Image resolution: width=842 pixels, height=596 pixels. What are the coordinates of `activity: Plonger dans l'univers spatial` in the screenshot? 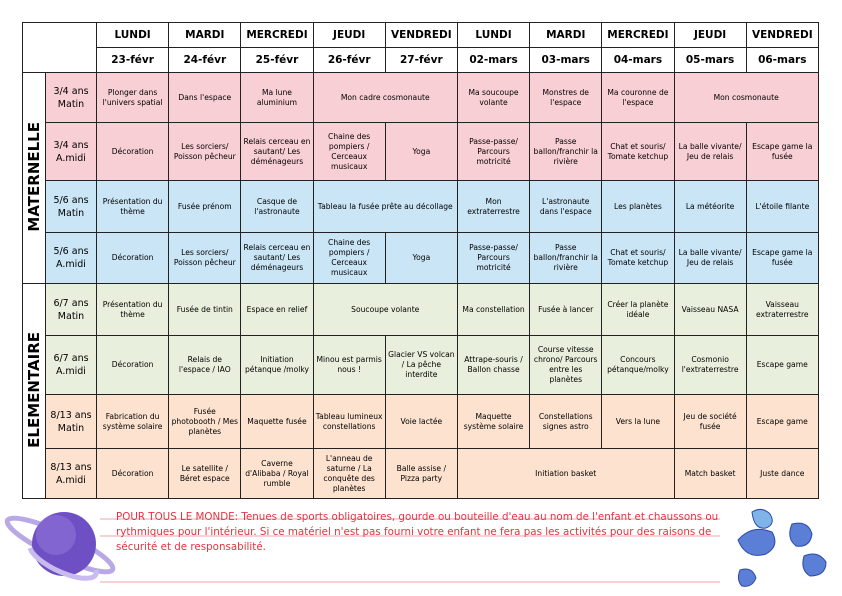 It's located at (132, 97).